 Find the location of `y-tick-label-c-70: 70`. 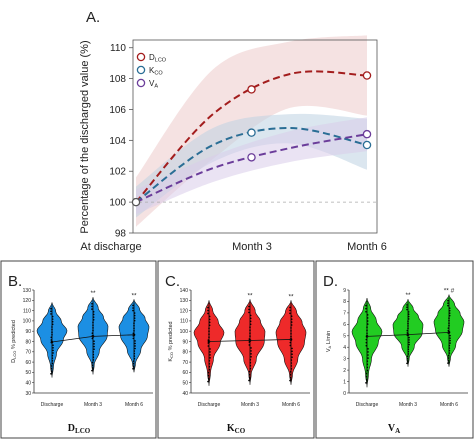

y-tick-label-c-70: 70 is located at coordinates (185, 363).